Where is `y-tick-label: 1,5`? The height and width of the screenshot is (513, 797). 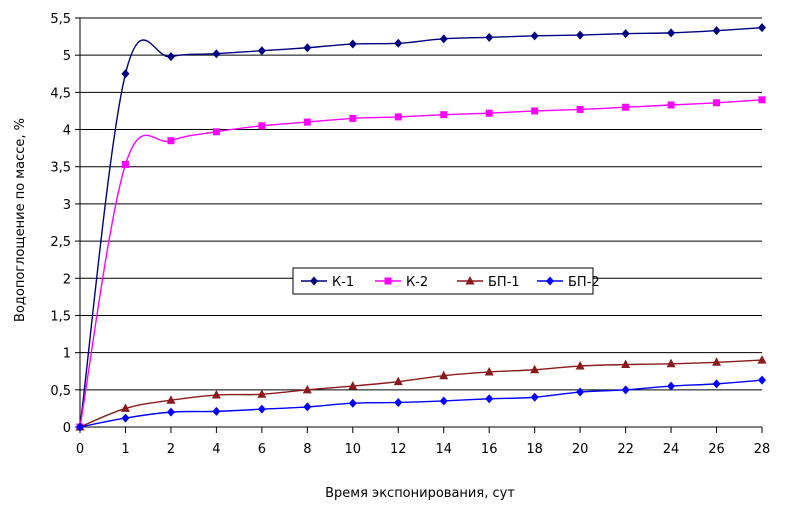
y-tick-label: 1,5 is located at coordinates (60, 316).